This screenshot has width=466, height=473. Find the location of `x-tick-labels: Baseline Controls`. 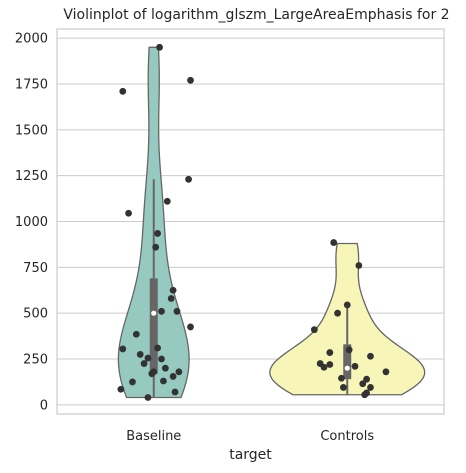

x-tick-labels: Baseline Controls is located at coordinates (250, 436).